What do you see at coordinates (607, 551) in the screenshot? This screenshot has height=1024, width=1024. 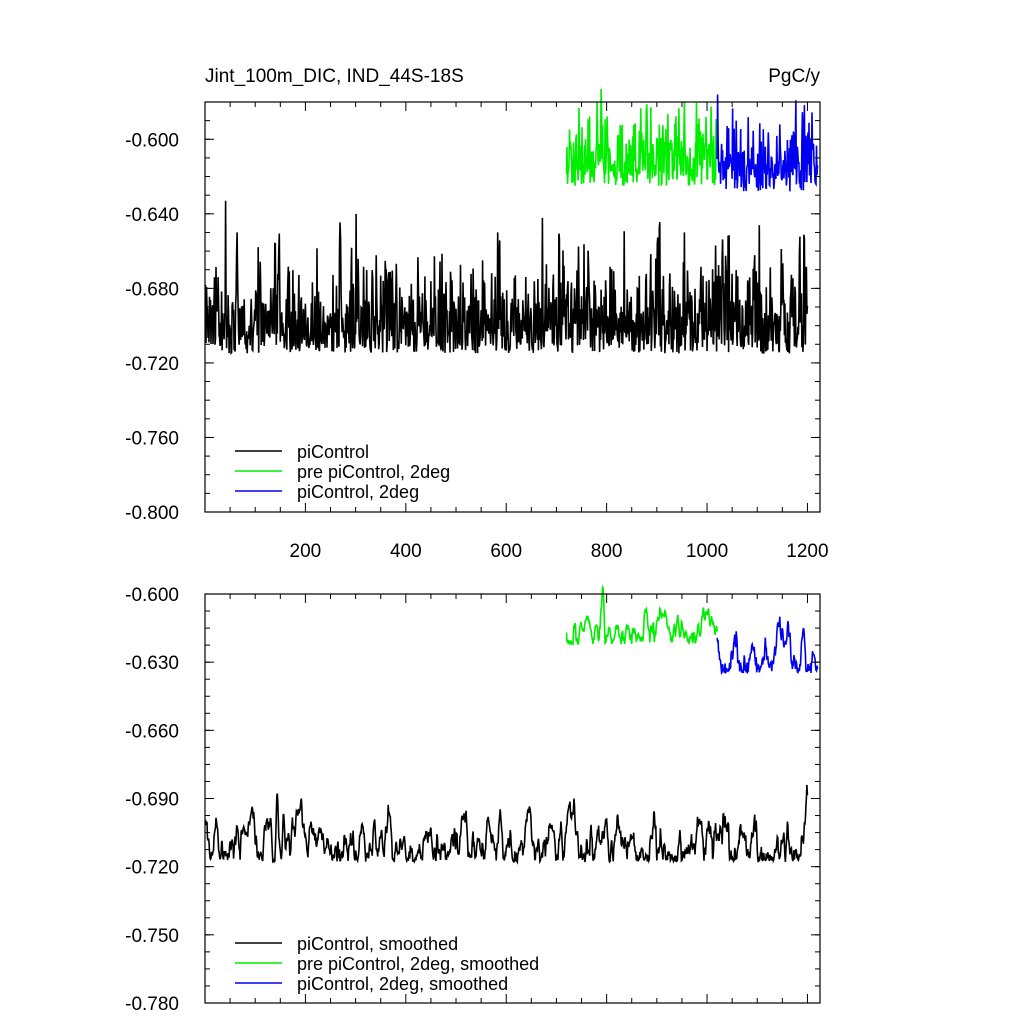 I see `x-tick-label: 800` at bounding box center [607, 551].